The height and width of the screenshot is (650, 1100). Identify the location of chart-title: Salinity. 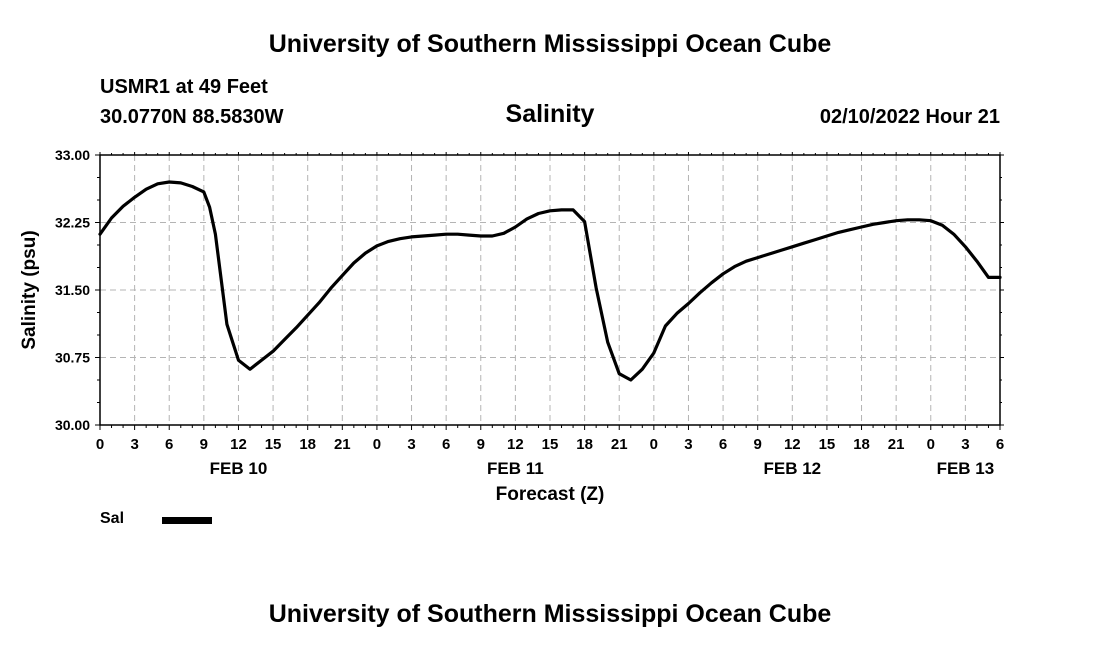
(550, 114).